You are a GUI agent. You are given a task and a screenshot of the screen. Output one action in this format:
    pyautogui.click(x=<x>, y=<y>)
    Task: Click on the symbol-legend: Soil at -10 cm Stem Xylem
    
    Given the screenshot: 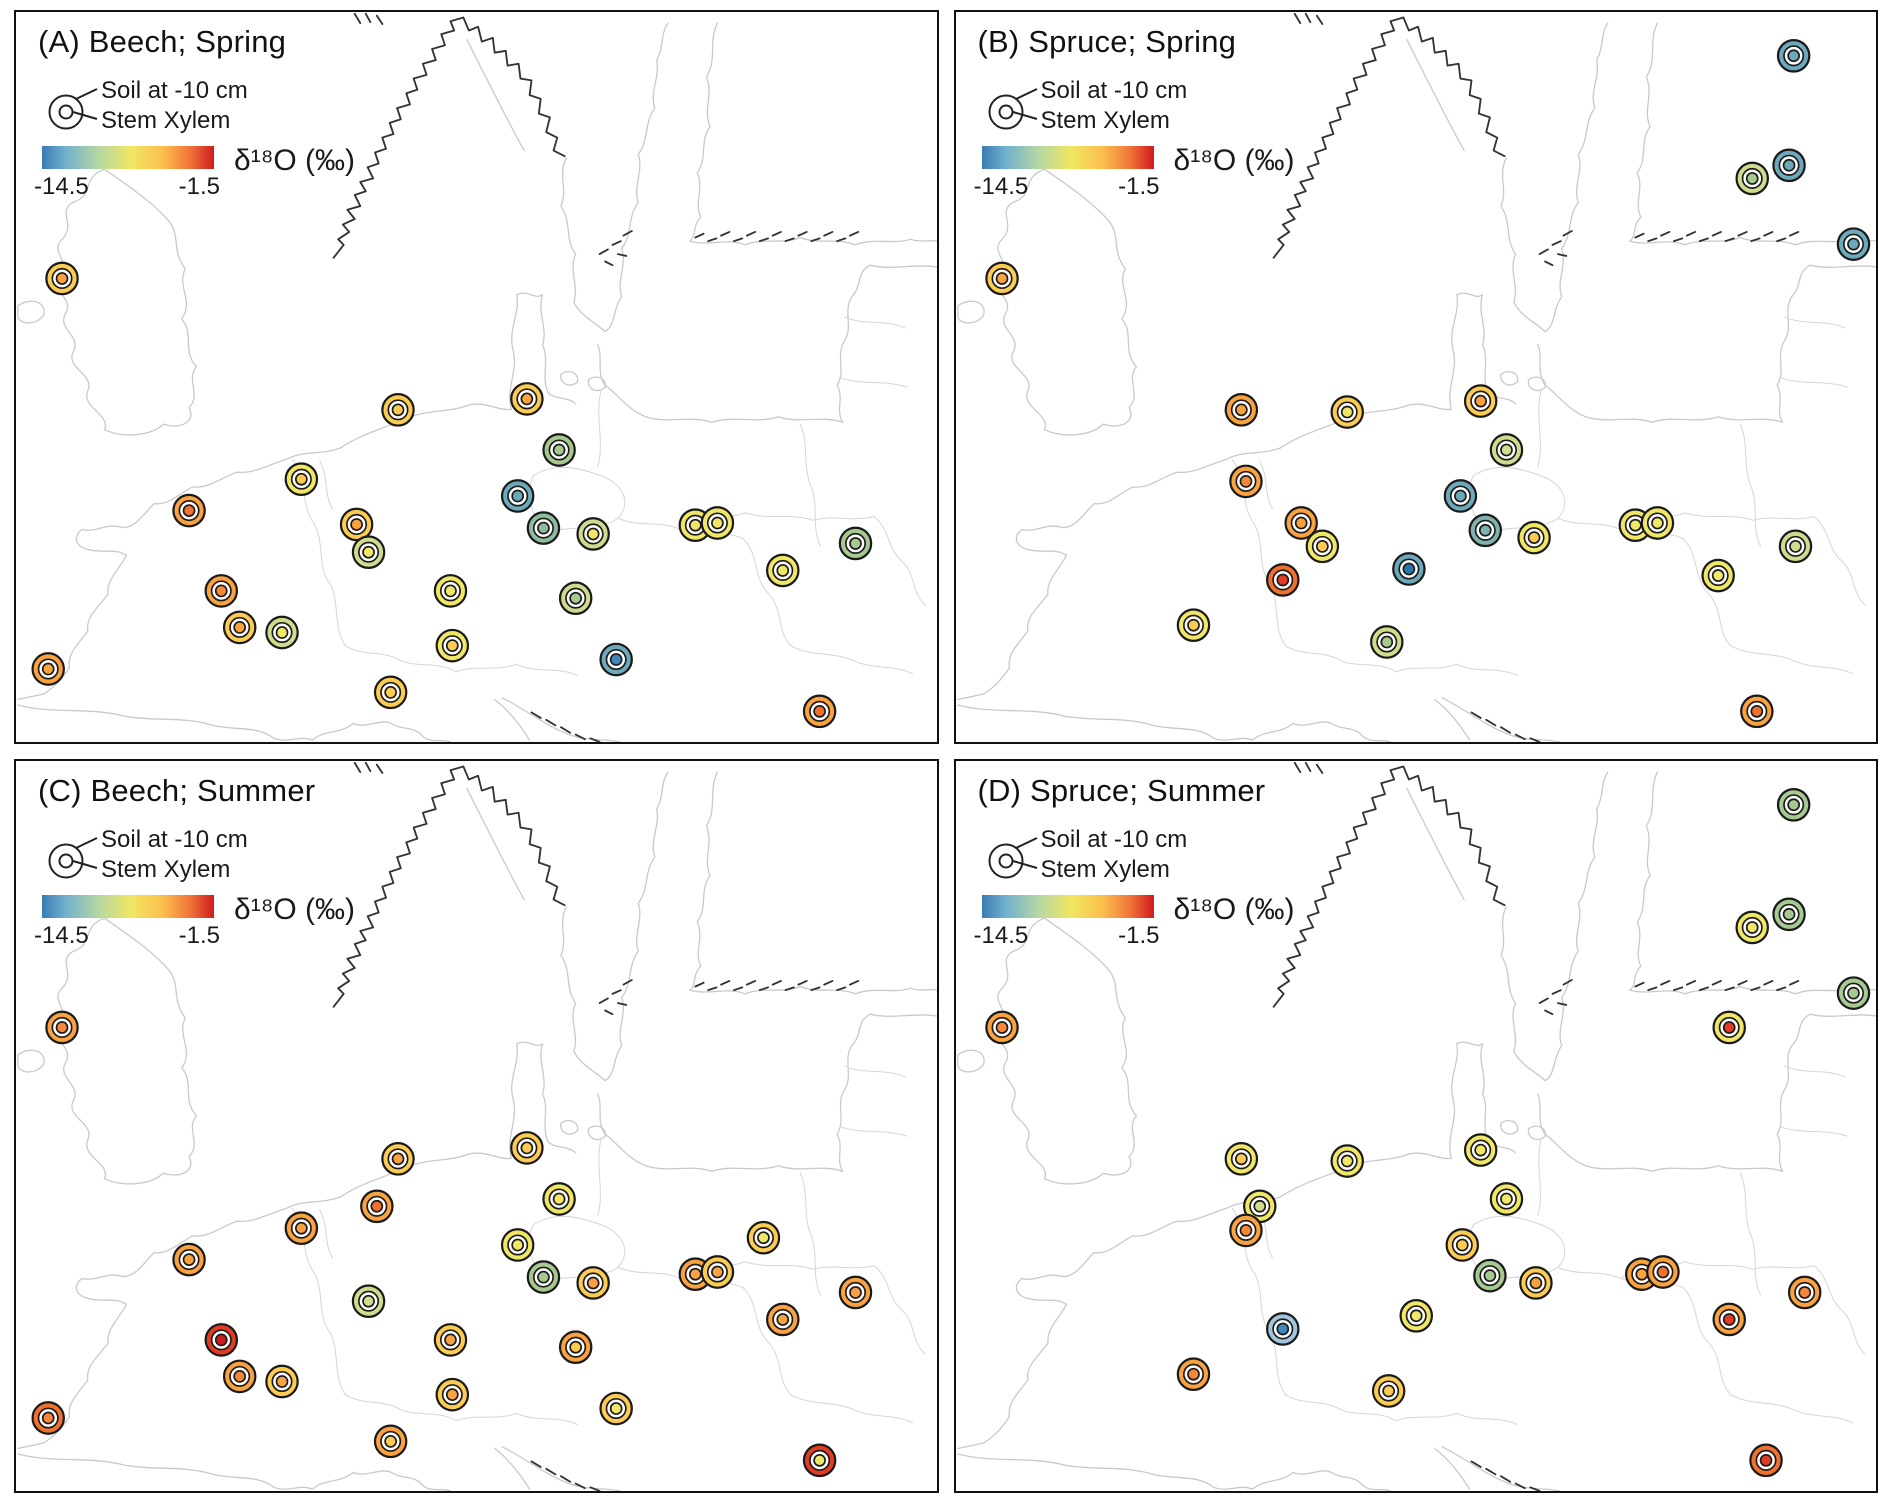 What is the action you would take?
    pyautogui.click(x=1083, y=857)
    